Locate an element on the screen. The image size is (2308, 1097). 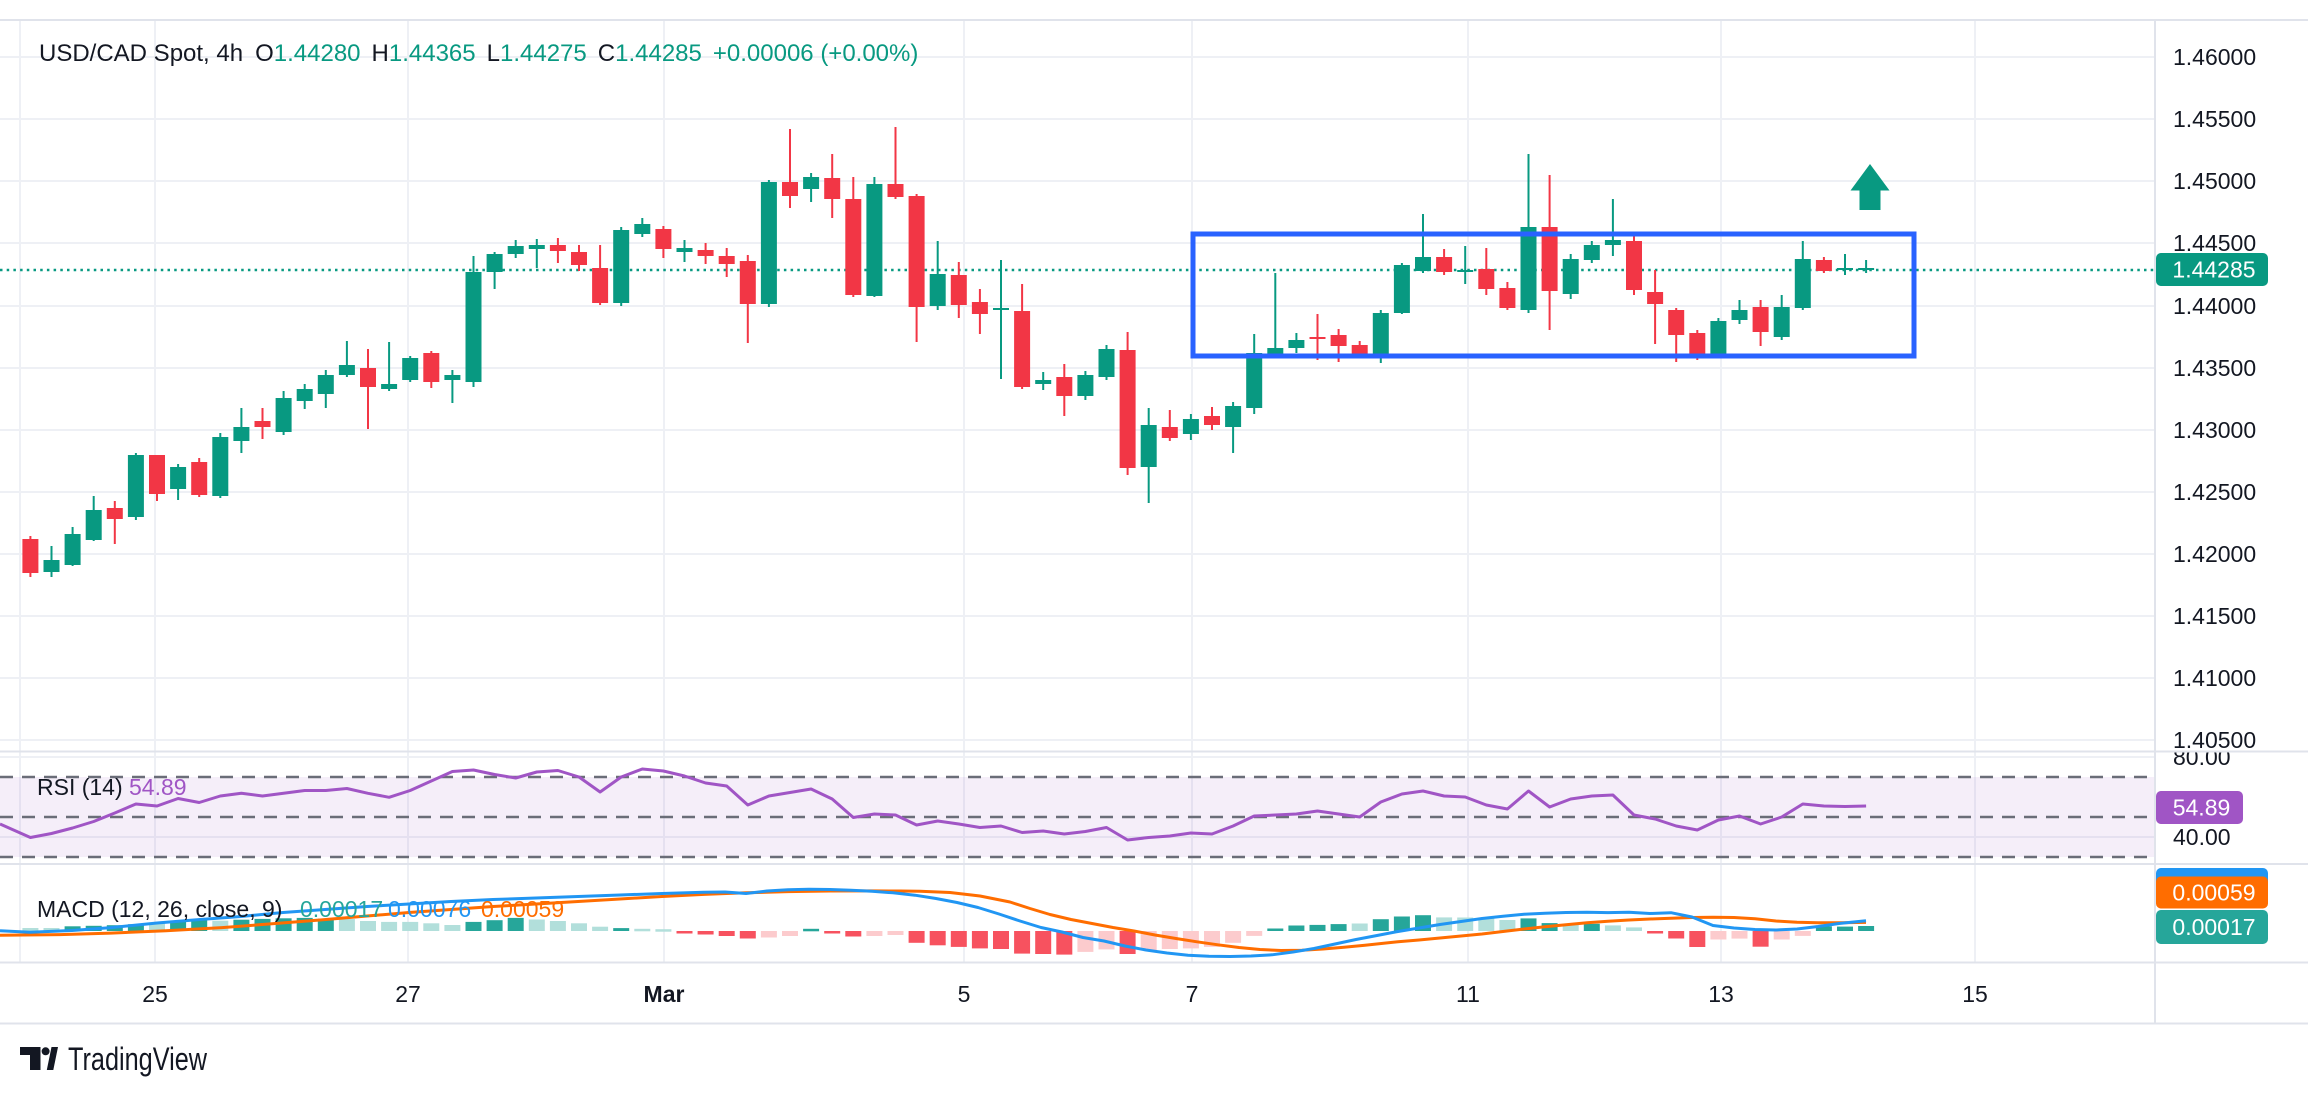
svg-text: 13 is located at coordinates (1721, 994).